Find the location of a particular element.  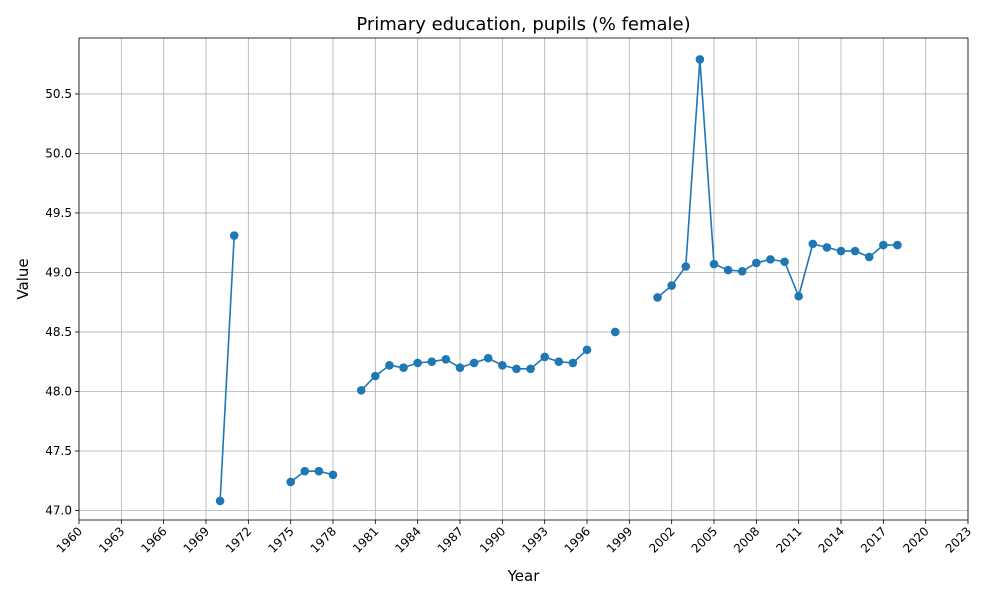

y-tick-label: 47.0 is located at coordinates (58, 510).